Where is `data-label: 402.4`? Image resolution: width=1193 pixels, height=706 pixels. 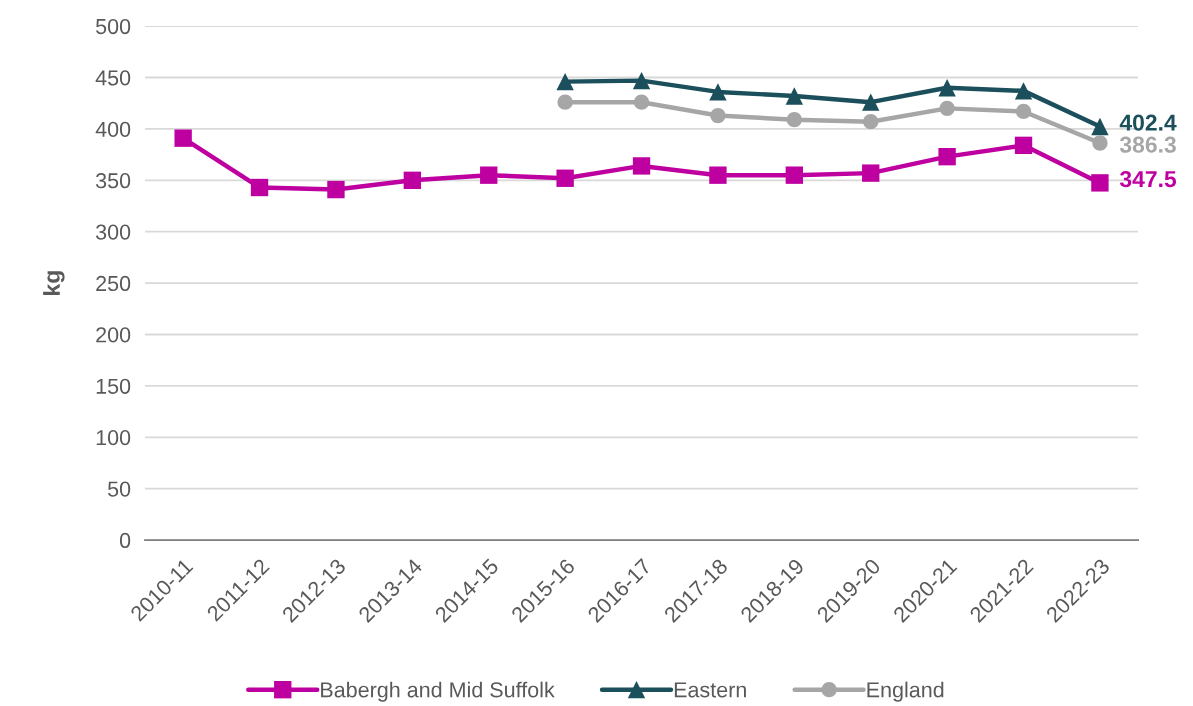
data-label: 402.4 is located at coordinates (1148, 122).